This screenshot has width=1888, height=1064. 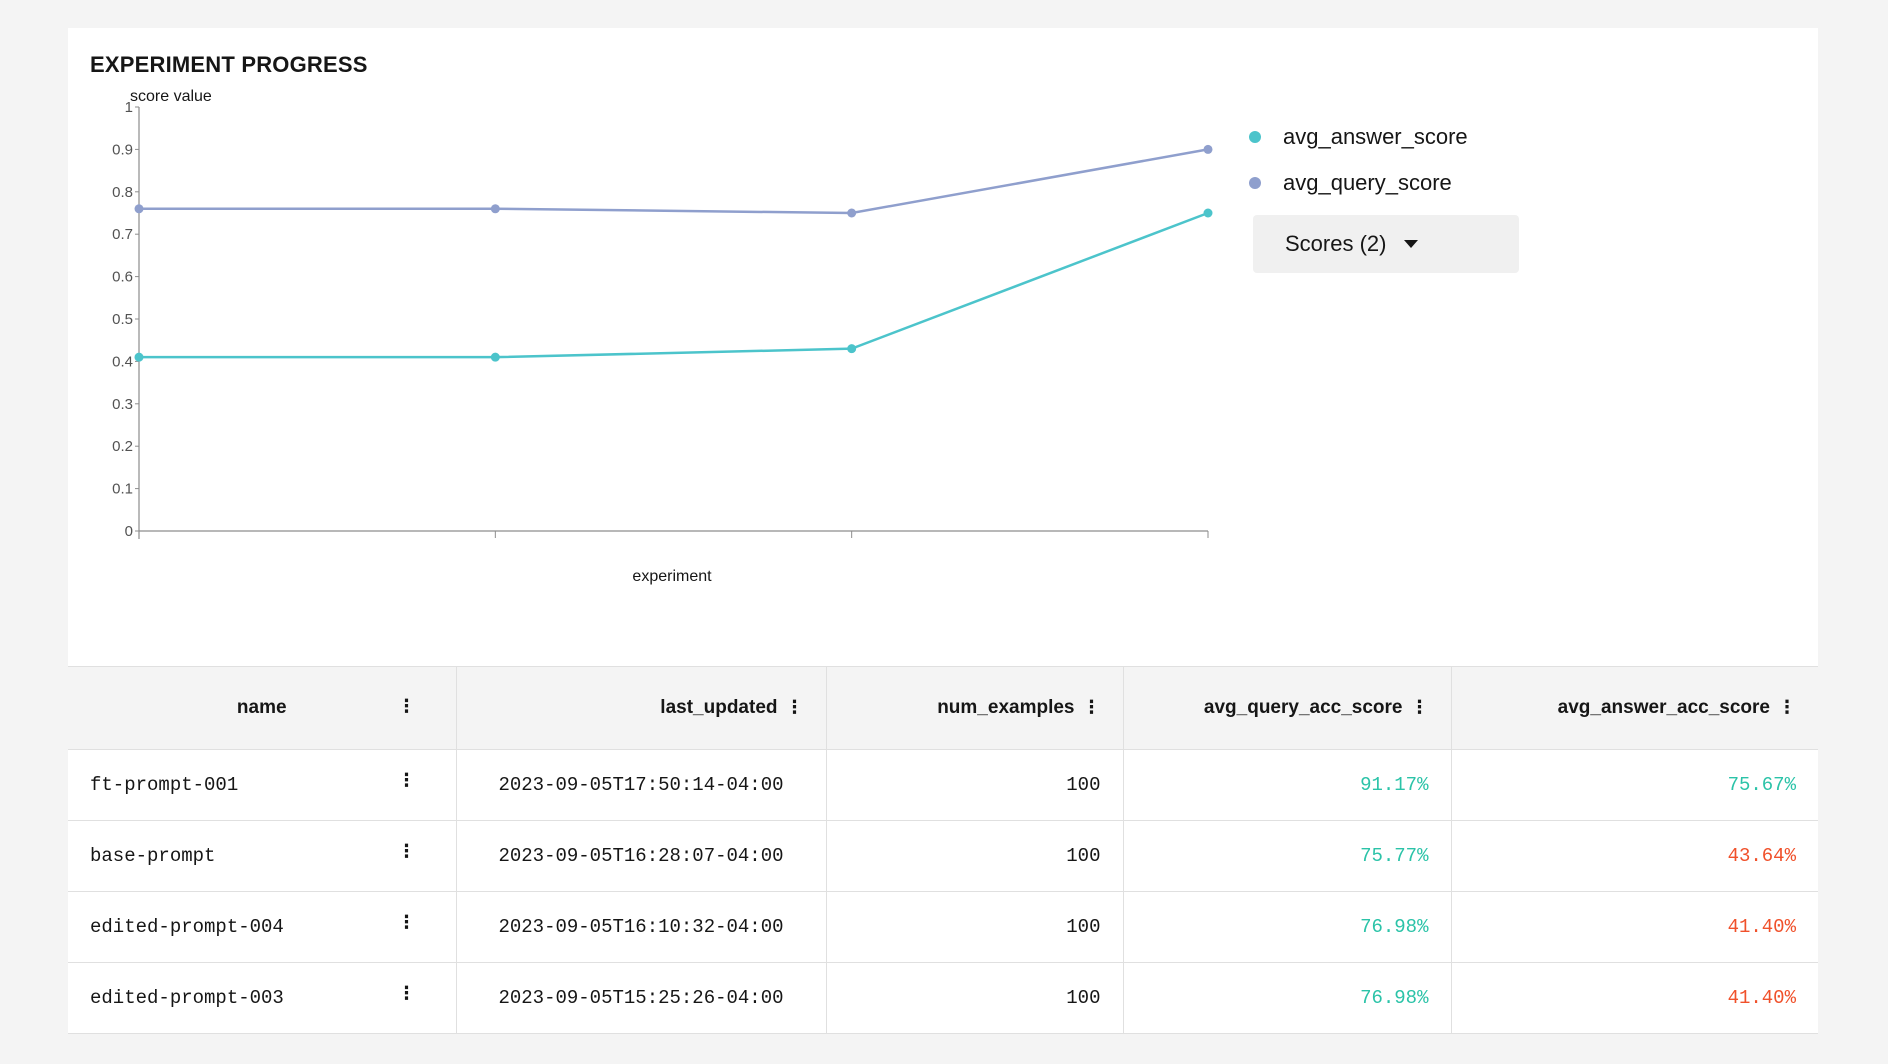 What do you see at coordinates (171, 96) in the screenshot?
I see `y-axis-label: score value` at bounding box center [171, 96].